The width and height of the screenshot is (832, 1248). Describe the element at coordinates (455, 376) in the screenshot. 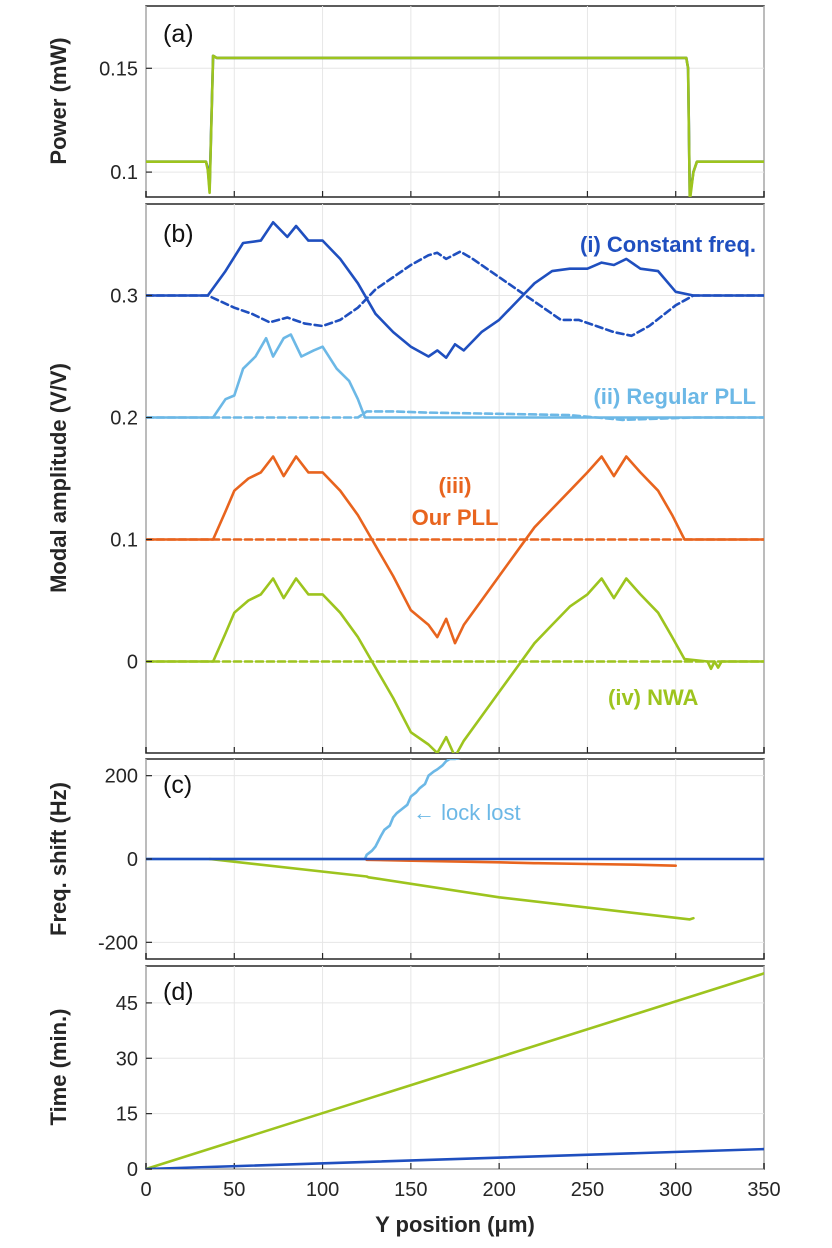

I see `series-line-ii-solid` at that location.